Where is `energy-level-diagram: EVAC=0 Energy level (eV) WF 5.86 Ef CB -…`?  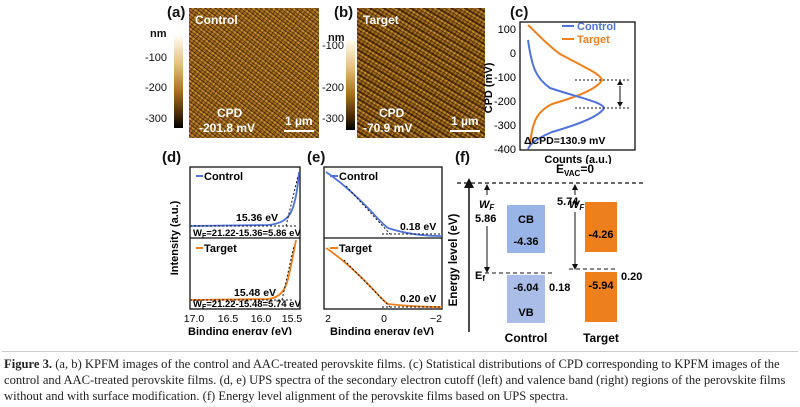 energy-level-diagram: EVAC=0 Energy level (eV) WF 5.86 Ef CB -… is located at coordinates (546, 253).